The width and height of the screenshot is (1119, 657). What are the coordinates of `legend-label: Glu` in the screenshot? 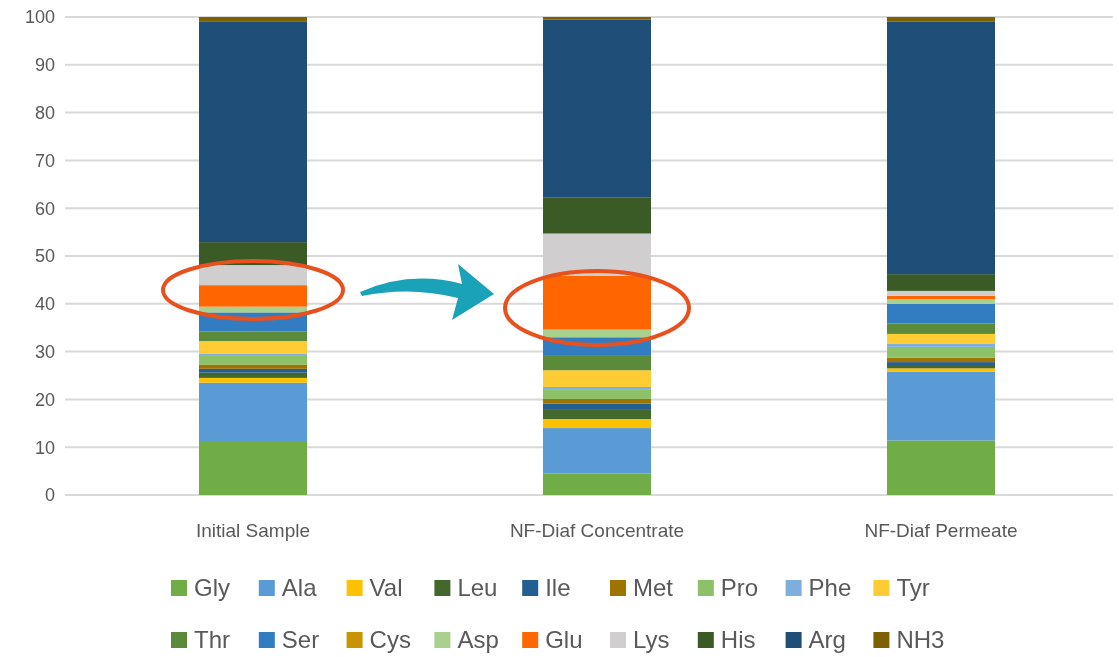 It's located at (564, 640).